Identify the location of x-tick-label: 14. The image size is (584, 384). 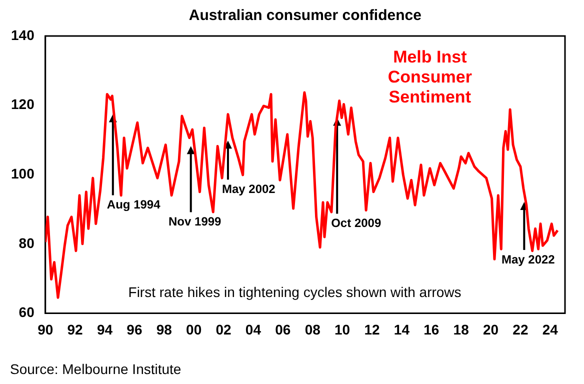
(402, 329).